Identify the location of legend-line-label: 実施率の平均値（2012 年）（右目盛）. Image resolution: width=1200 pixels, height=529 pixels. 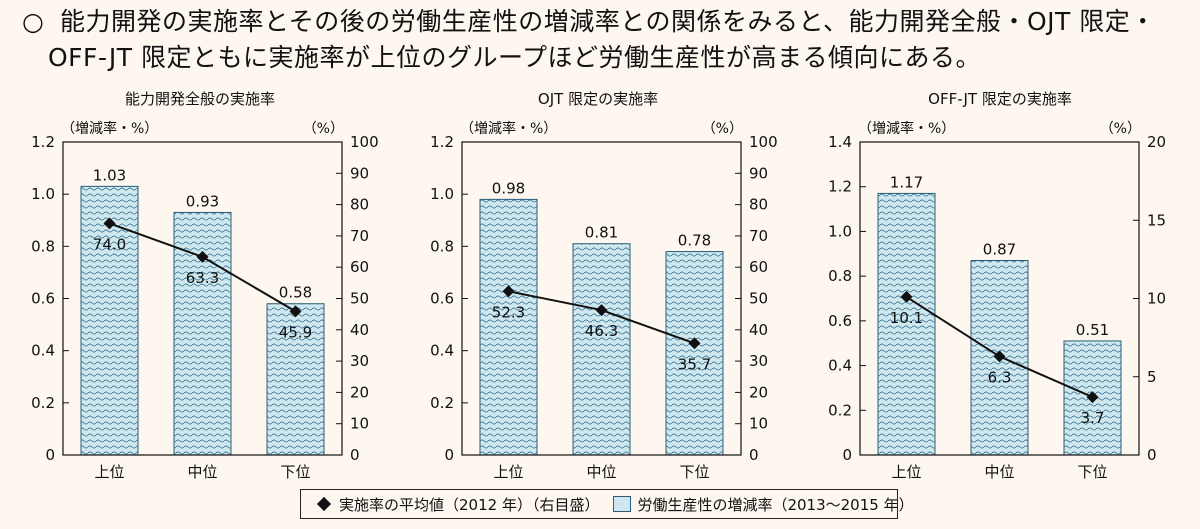
(469, 504).